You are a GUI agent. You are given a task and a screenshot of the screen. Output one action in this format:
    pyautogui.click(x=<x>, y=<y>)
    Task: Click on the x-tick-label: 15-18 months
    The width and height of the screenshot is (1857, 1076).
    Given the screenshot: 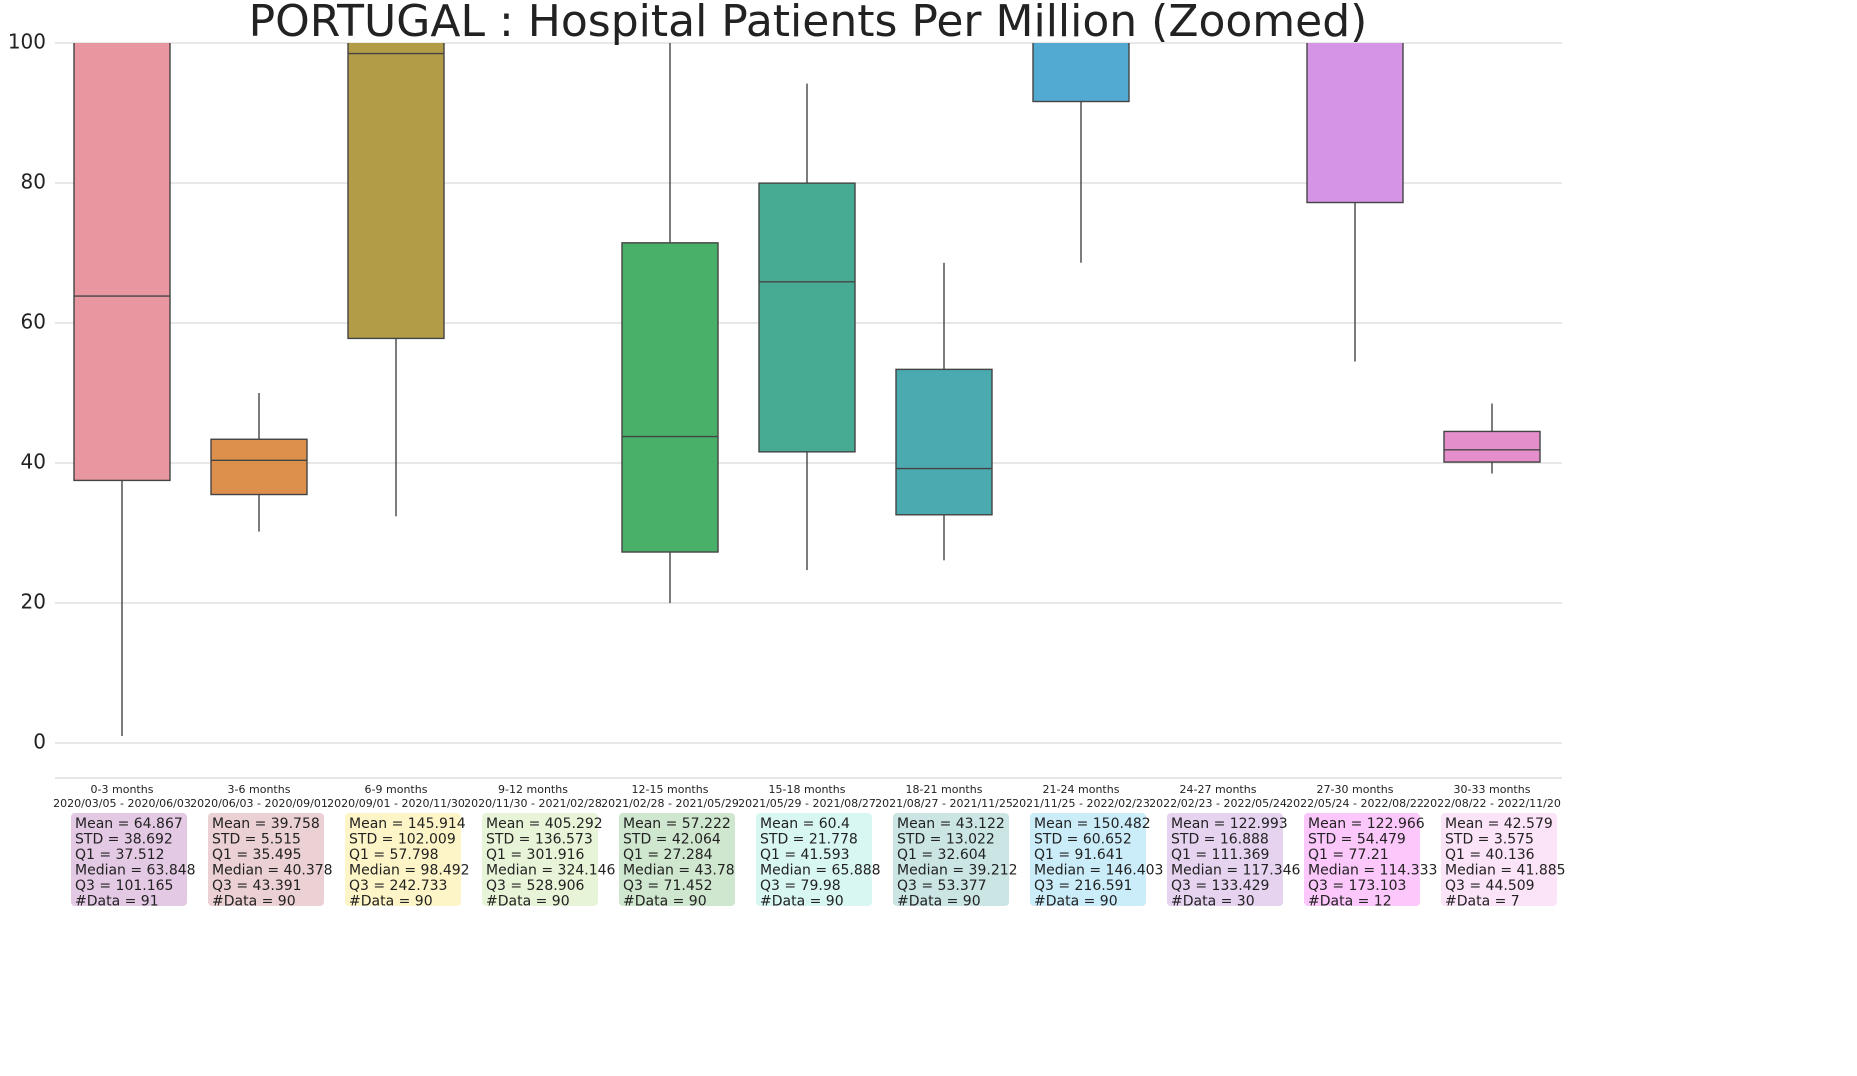 What is the action you would take?
    pyautogui.click(x=807, y=789)
    